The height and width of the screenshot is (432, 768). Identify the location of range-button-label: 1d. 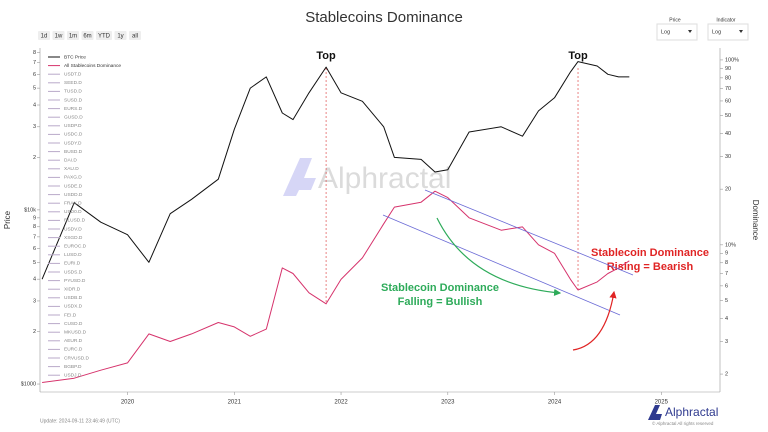
(44, 37).